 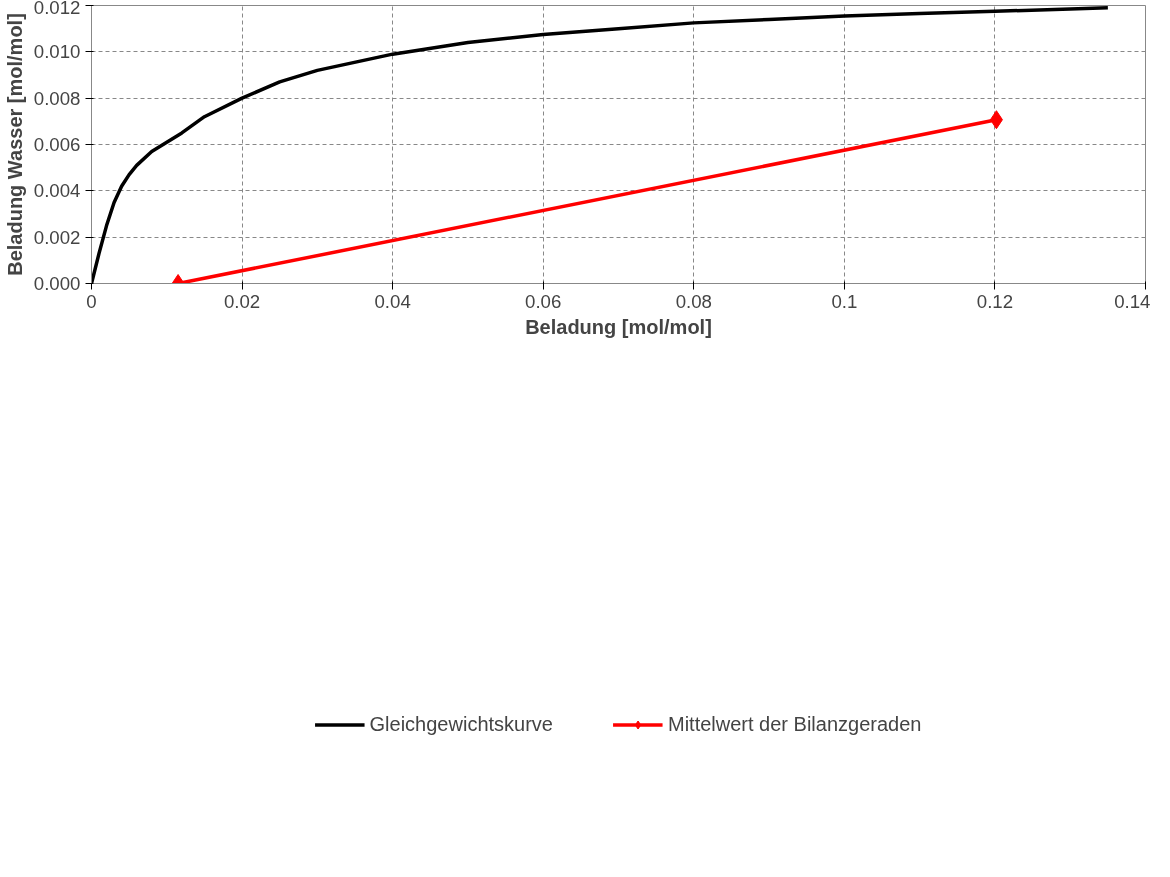 What do you see at coordinates (844, 301) in the screenshot?
I see `x-tick-label: 0.1` at bounding box center [844, 301].